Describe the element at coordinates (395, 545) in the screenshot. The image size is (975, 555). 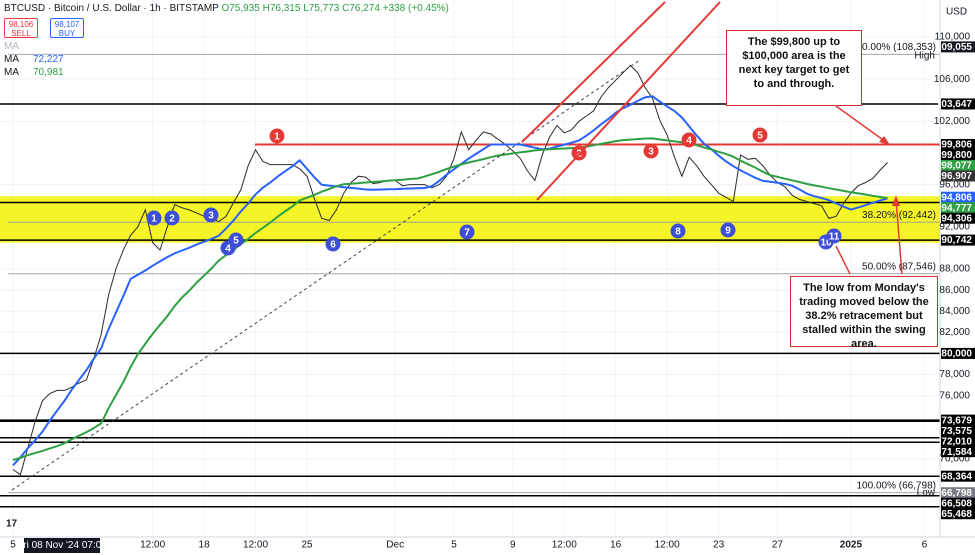
I see `x-tick-label: Dec` at that location.